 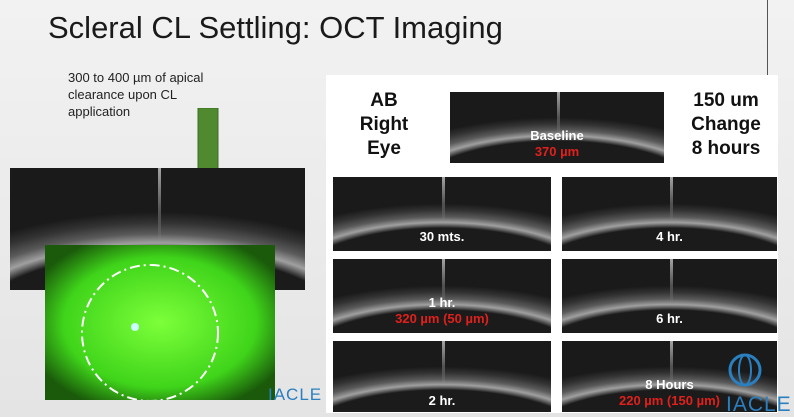 I want to click on scan-label: 2 hr., so click(x=442, y=400).